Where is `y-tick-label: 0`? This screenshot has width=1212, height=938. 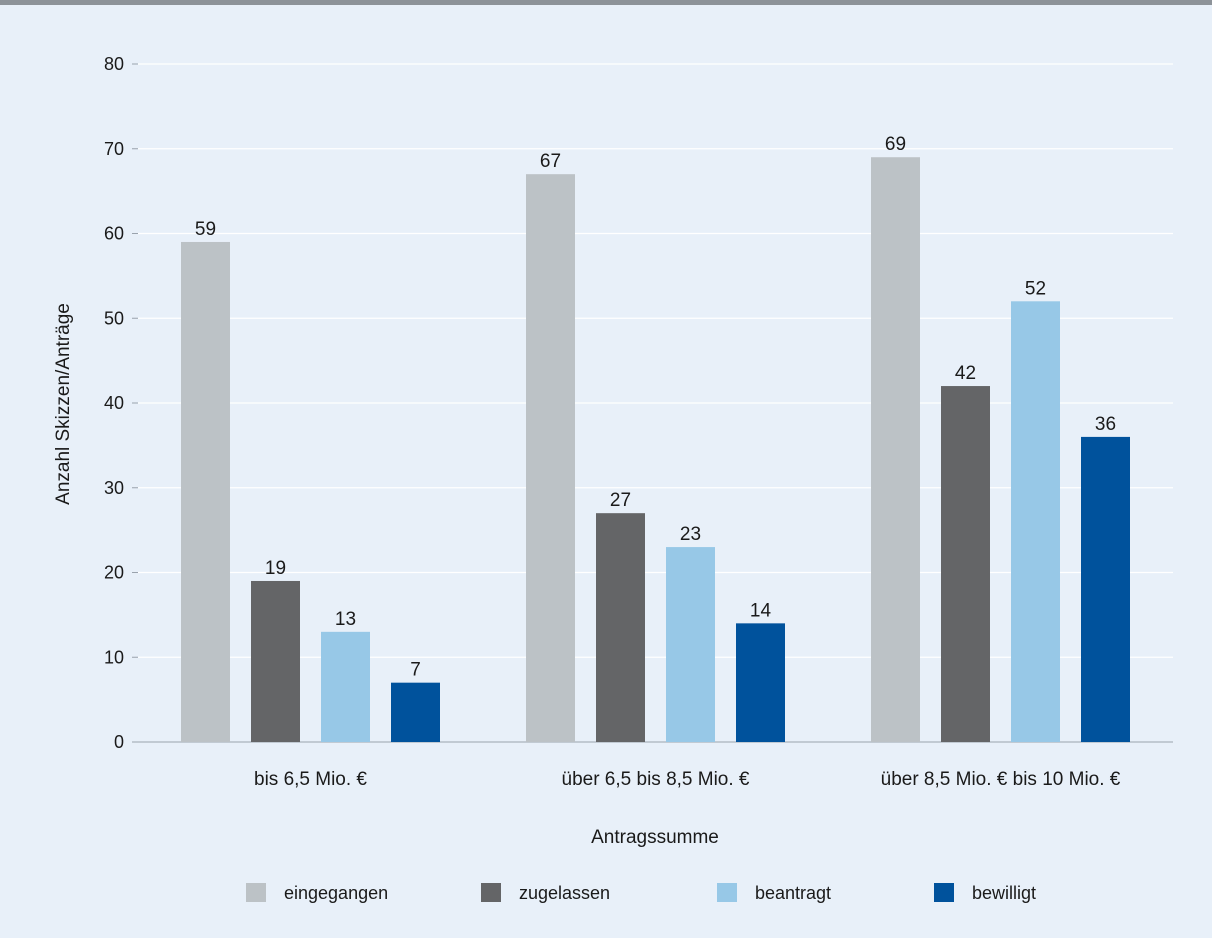
y-tick-label: 0 is located at coordinates (119, 742).